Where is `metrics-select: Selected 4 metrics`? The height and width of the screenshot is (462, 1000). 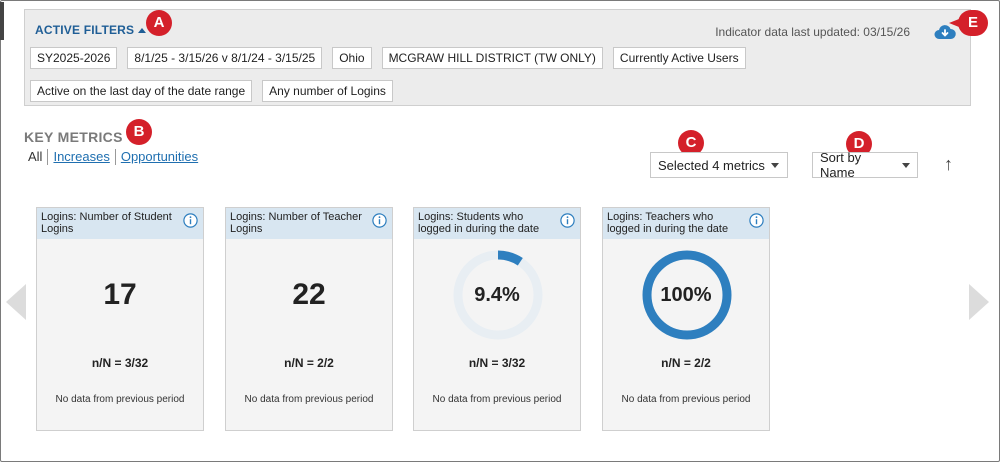
metrics-select: Selected 4 metrics is located at coordinates (719, 165).